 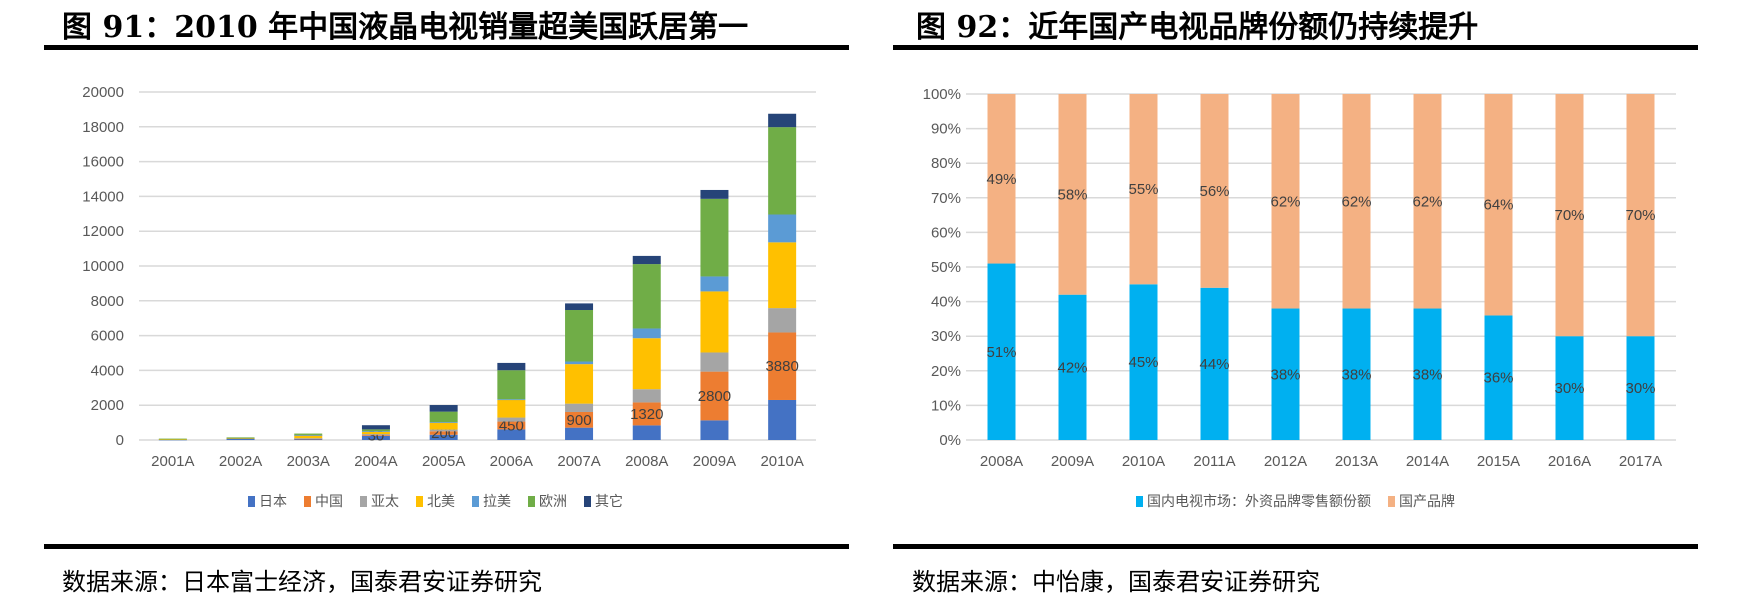 I want to click on left-source-rule, so click(x=446, y=546).